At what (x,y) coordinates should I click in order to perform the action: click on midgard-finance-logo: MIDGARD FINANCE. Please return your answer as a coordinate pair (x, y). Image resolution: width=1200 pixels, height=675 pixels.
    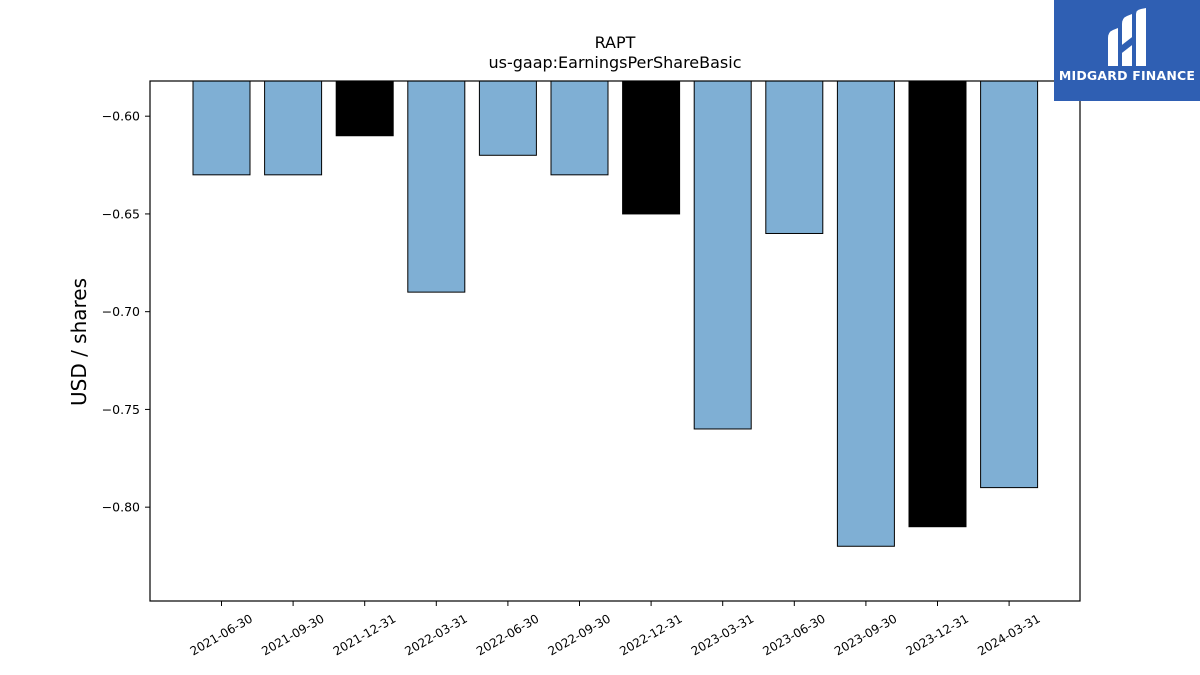
    Looking at the image, I should click on (1127, 50).